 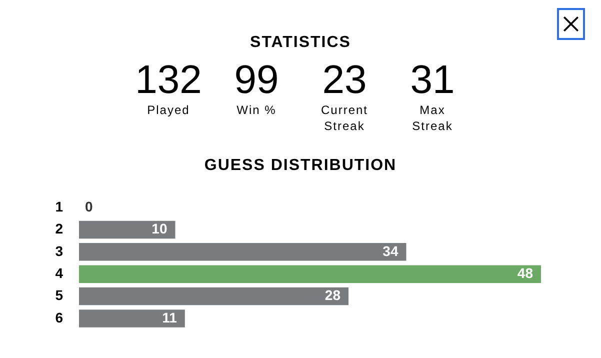 What do you see at coordinates (59, 295) in the screenshot?
I see `y-tick-label: 5` at bounding box center [59, 295].